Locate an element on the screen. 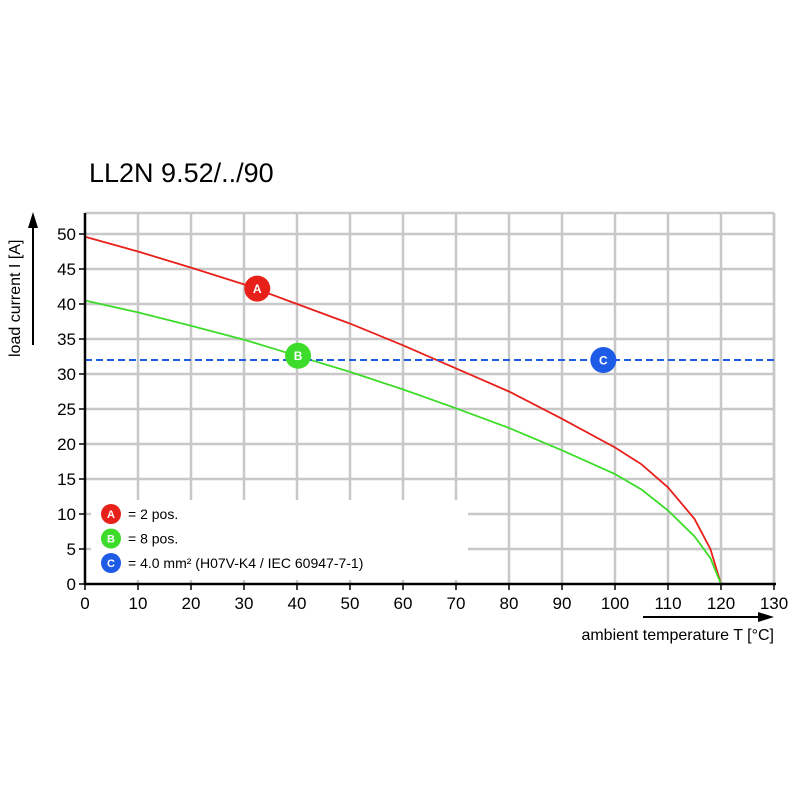 The width and height of the screenshot is (800, 800). legend-marker-a: A is located at coordinates (111, 514).